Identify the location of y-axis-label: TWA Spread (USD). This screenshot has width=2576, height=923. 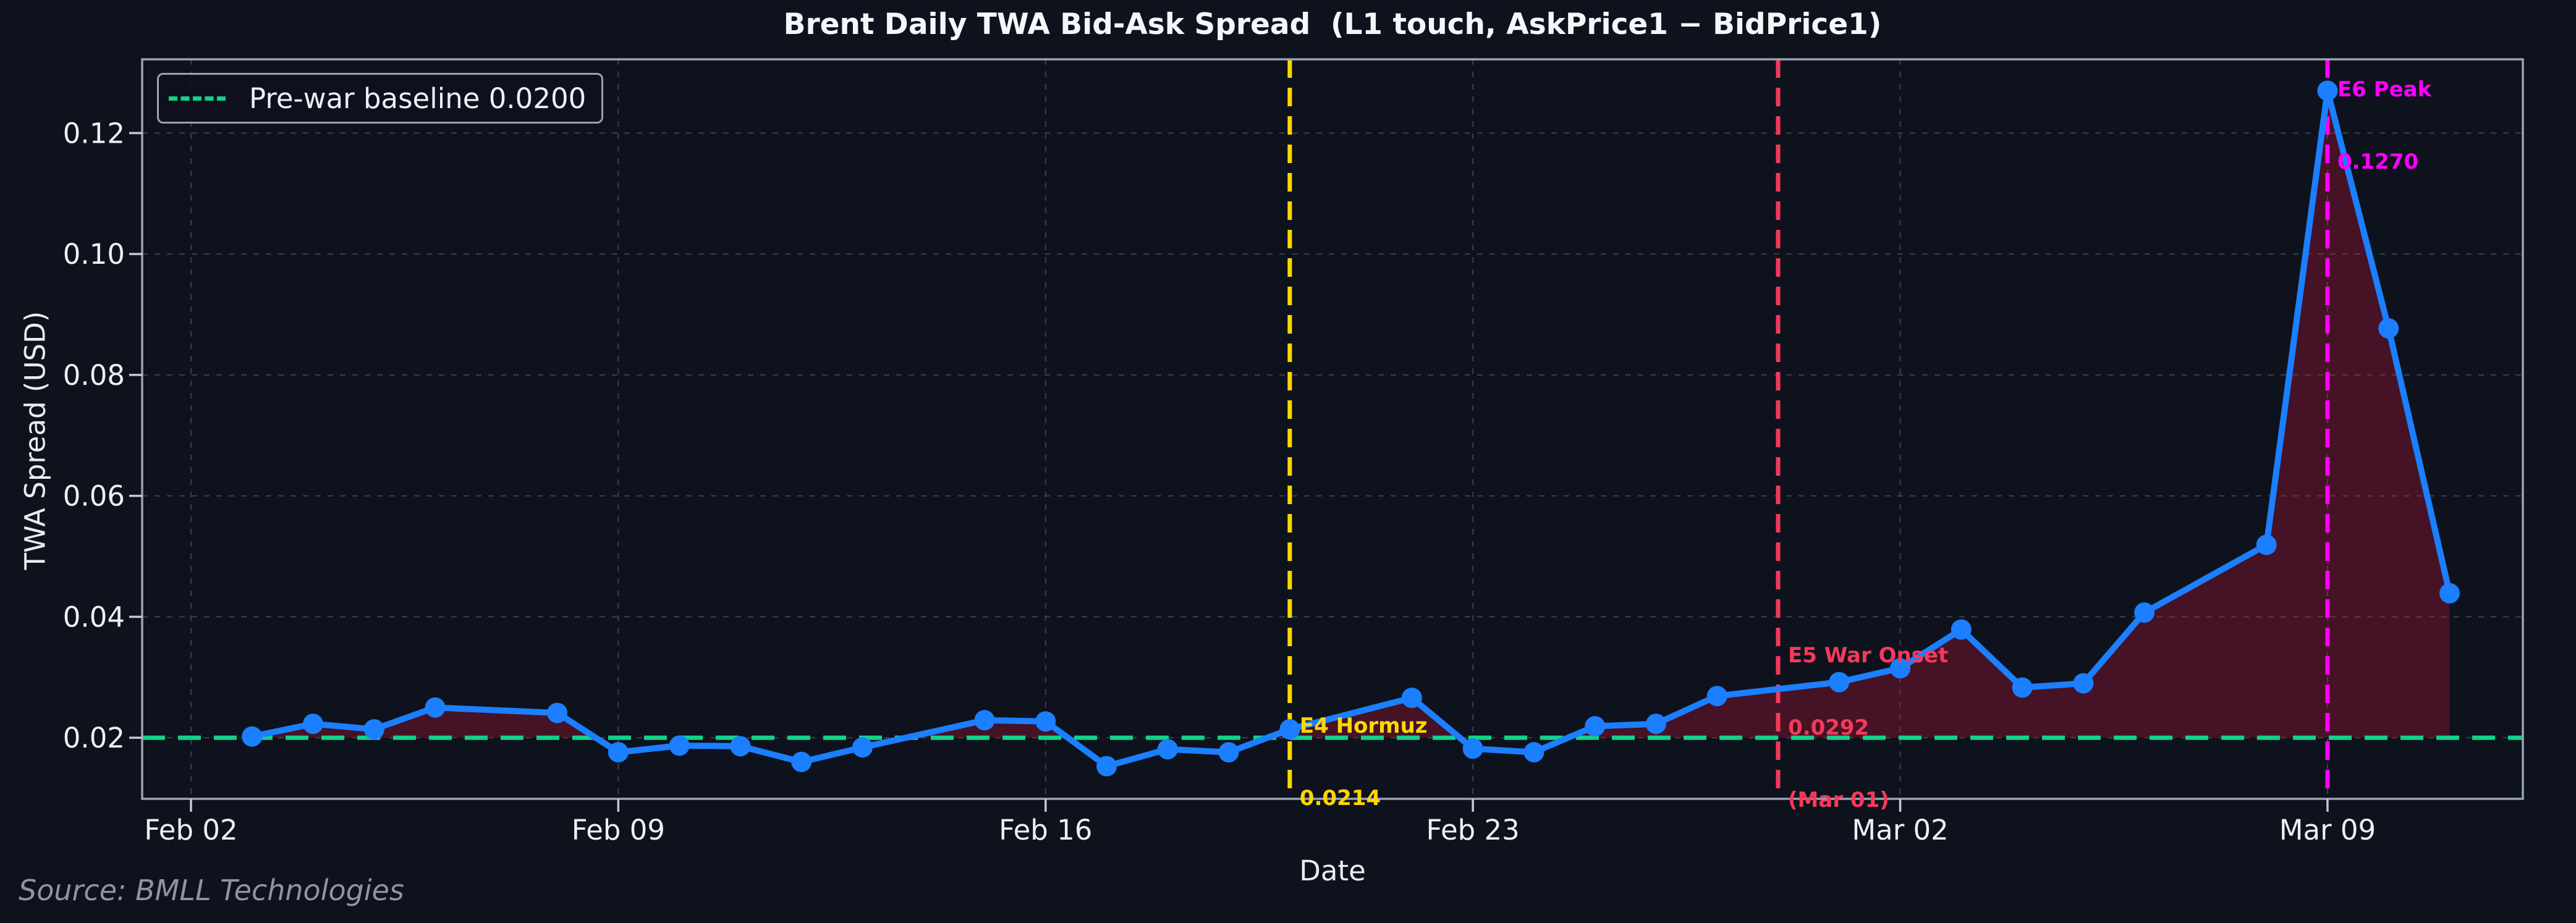
(35, 441).